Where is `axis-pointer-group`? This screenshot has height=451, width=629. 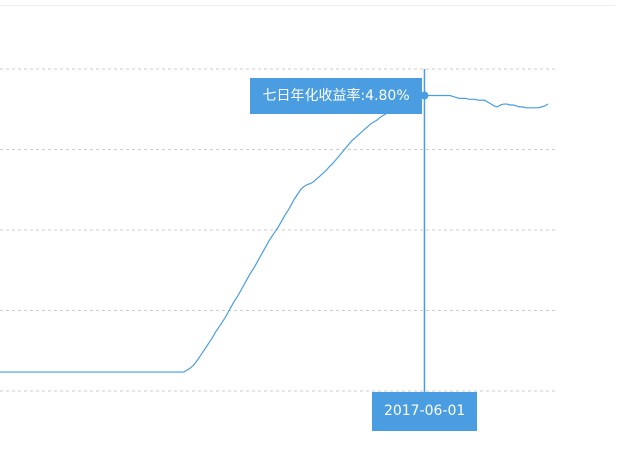 axis-pointer-group is located at coordinates (424, 230).